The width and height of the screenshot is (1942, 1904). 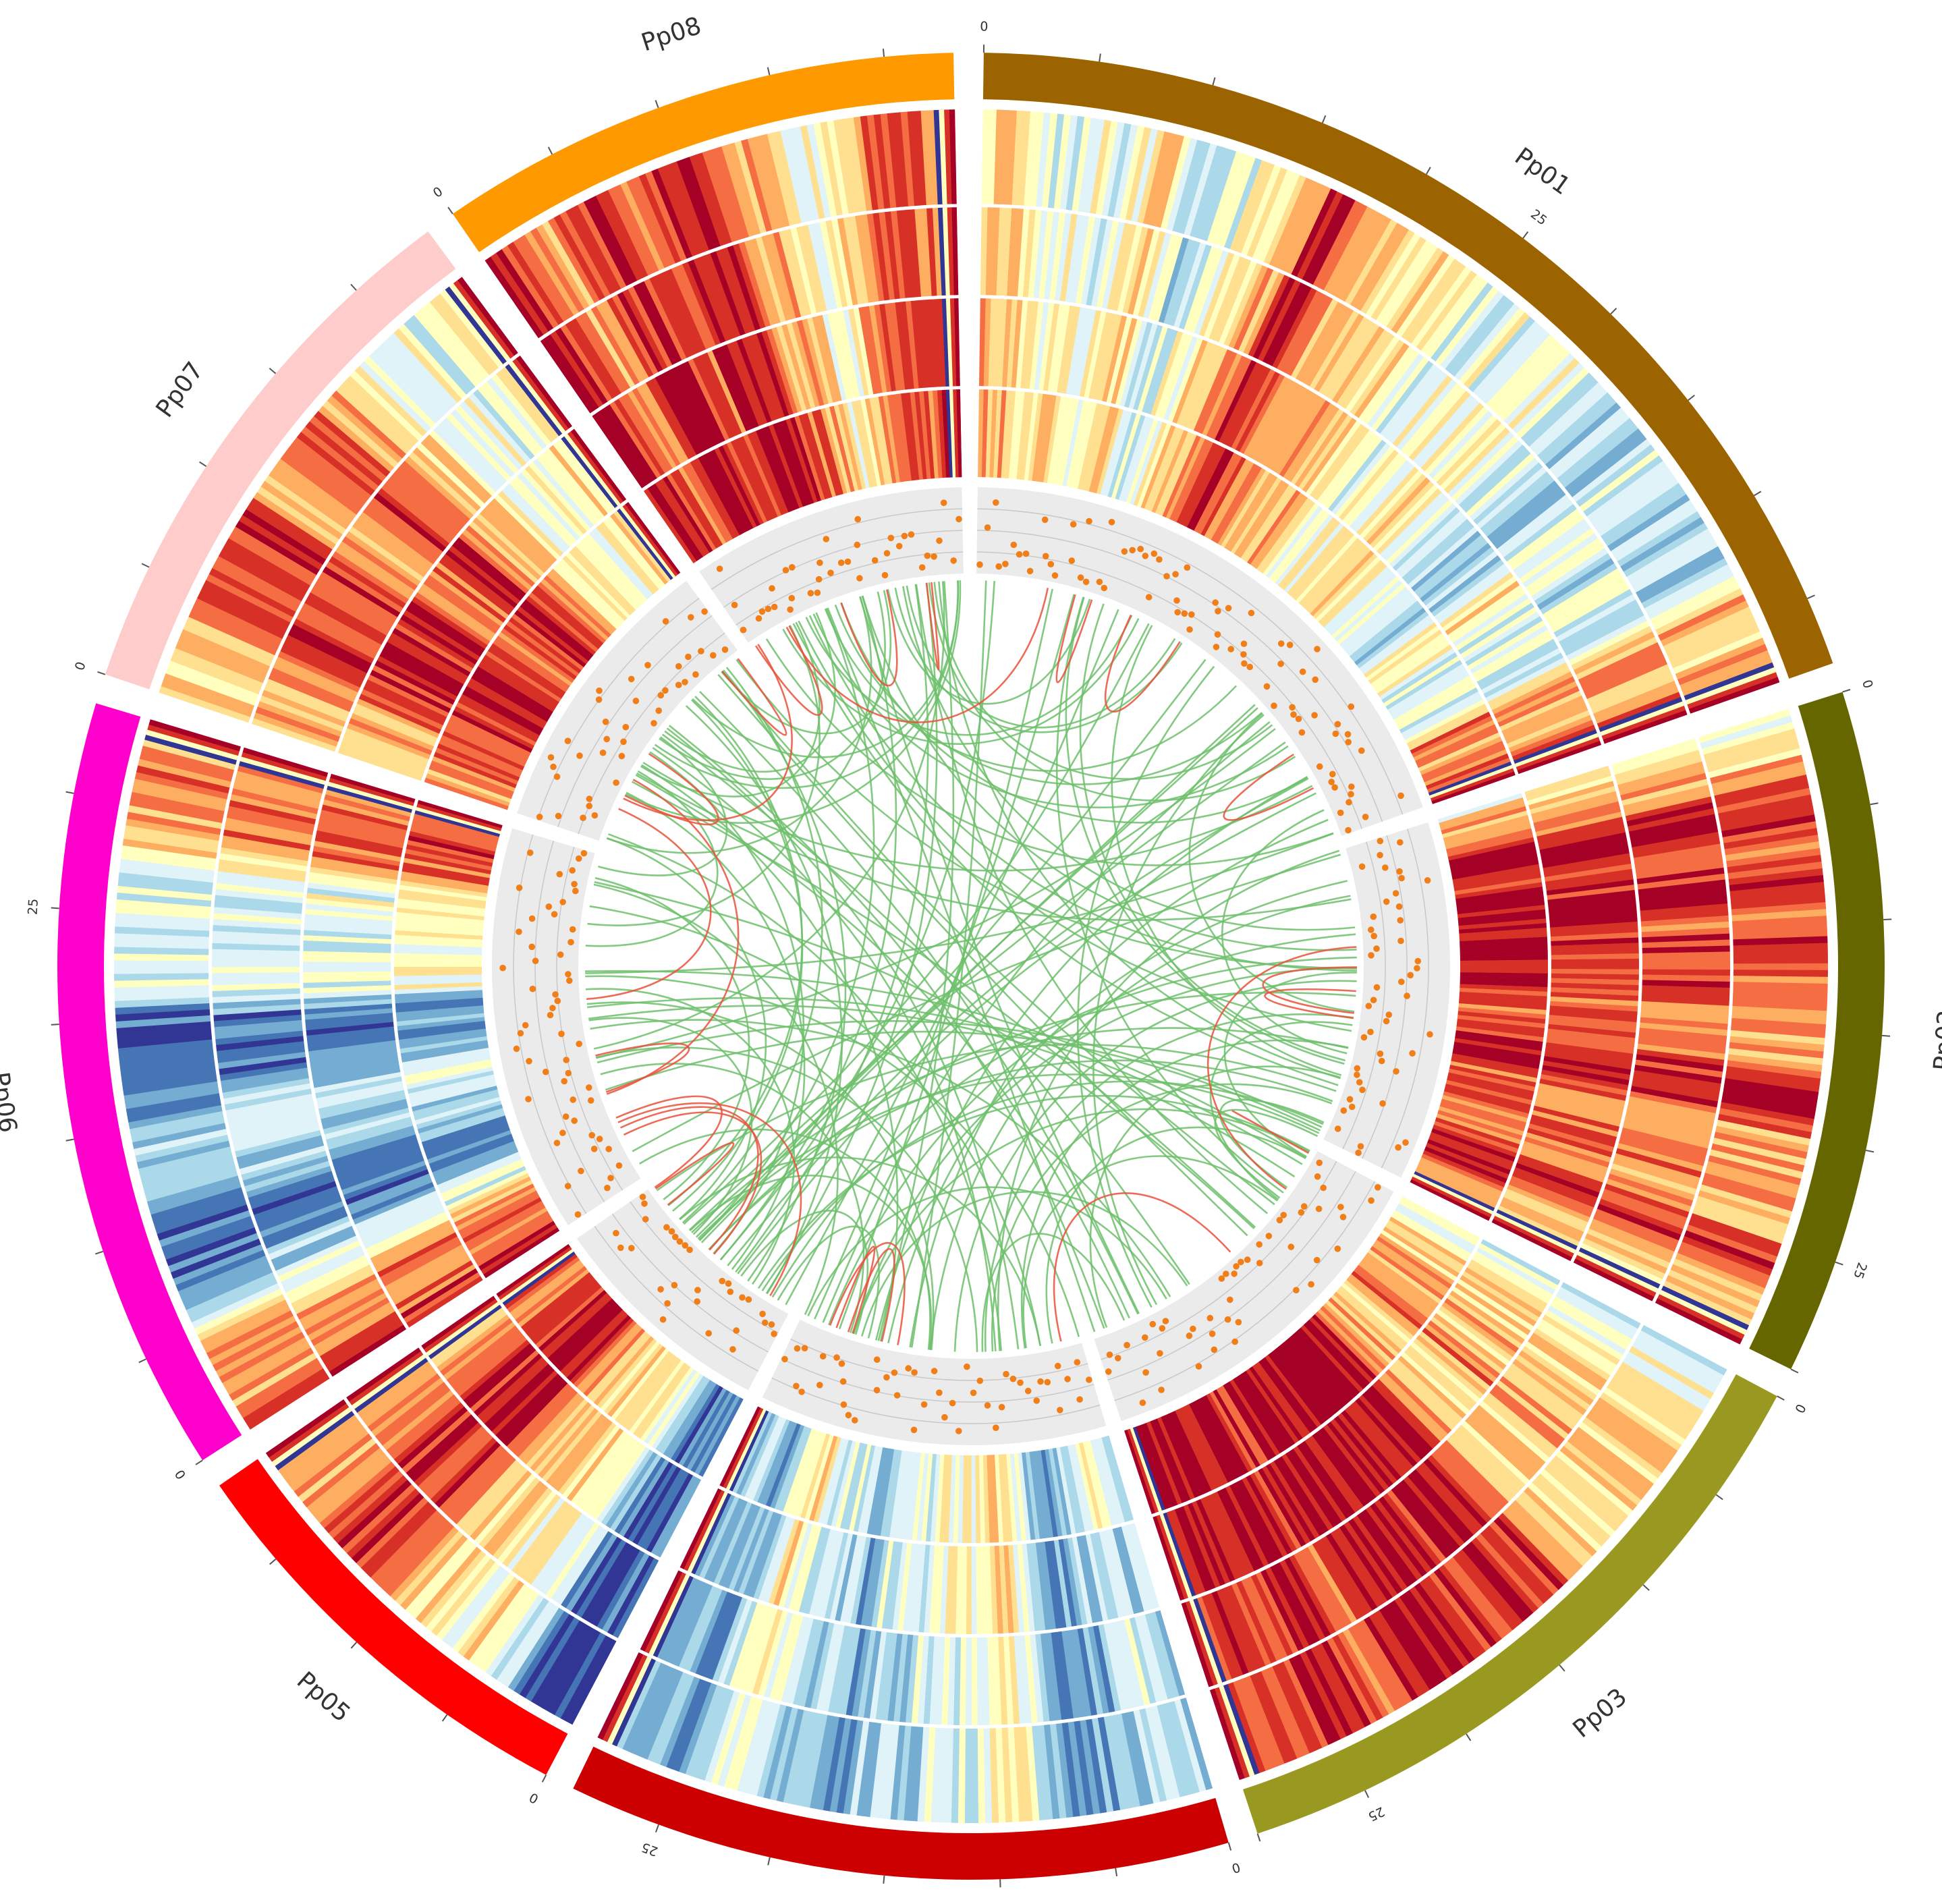 I want to click on chromosome-label-pp05: Pp05, so click(x=324, y=1697).